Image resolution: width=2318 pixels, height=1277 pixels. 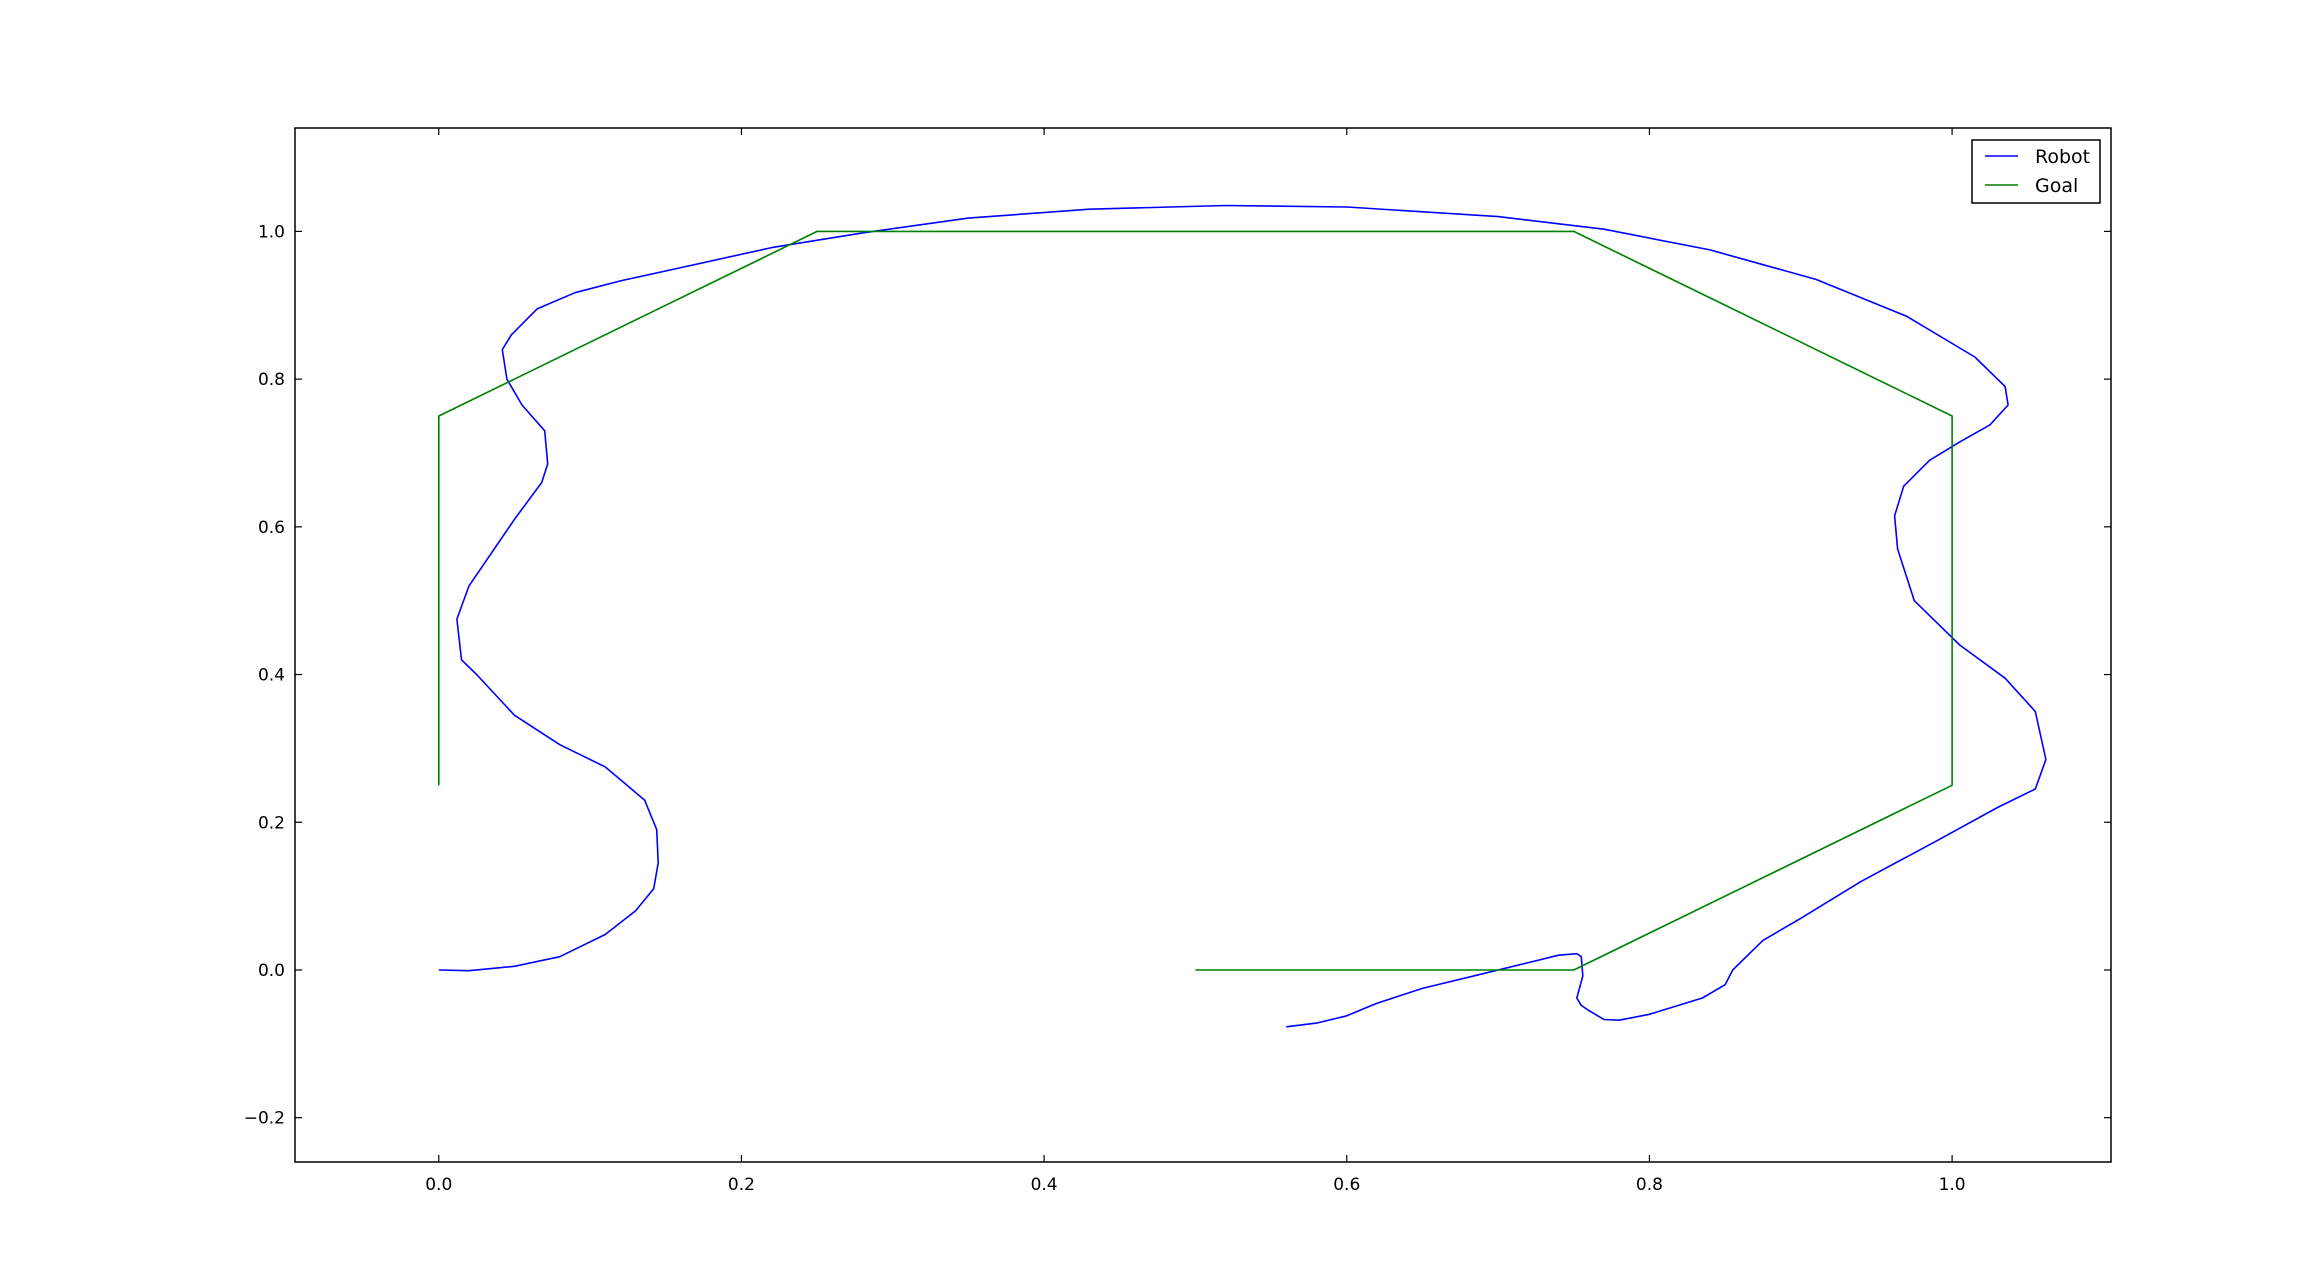 I want to click on legend: Robot Goal, so click(x=2036, y=171).